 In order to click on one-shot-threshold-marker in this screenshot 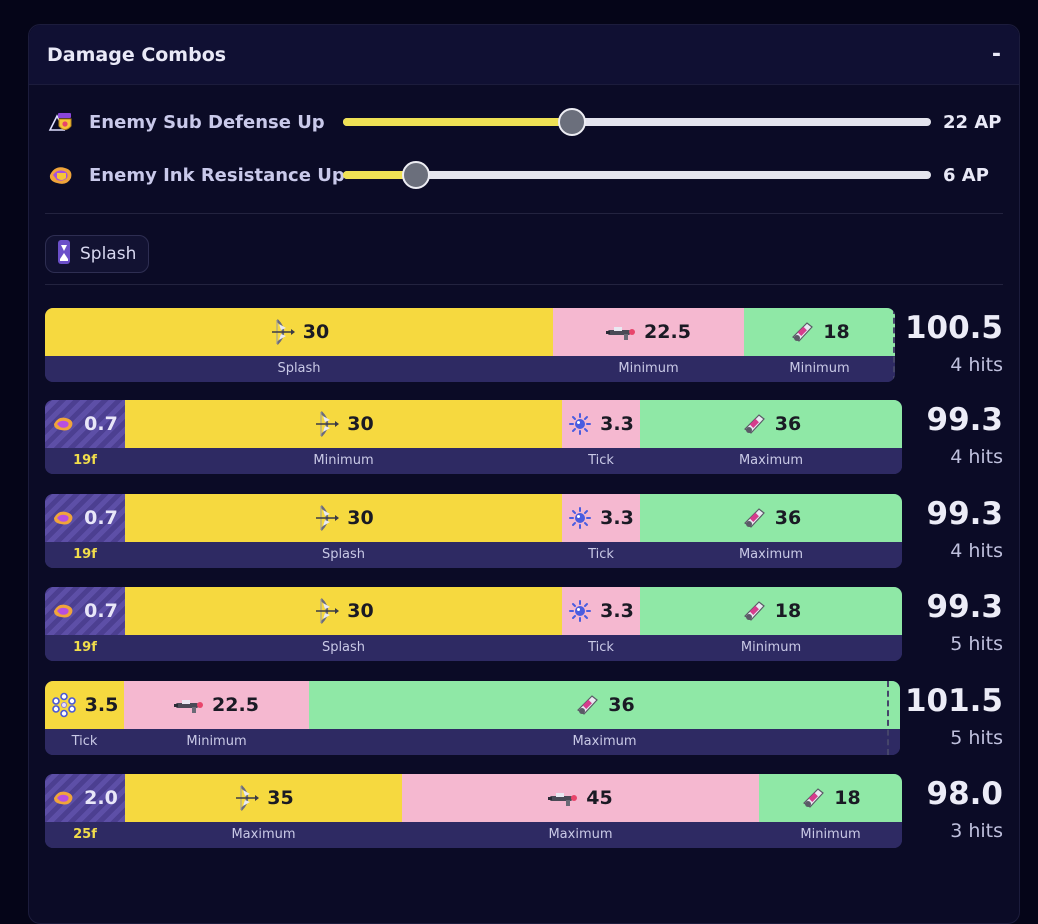, I will do `click(894, 345)`.